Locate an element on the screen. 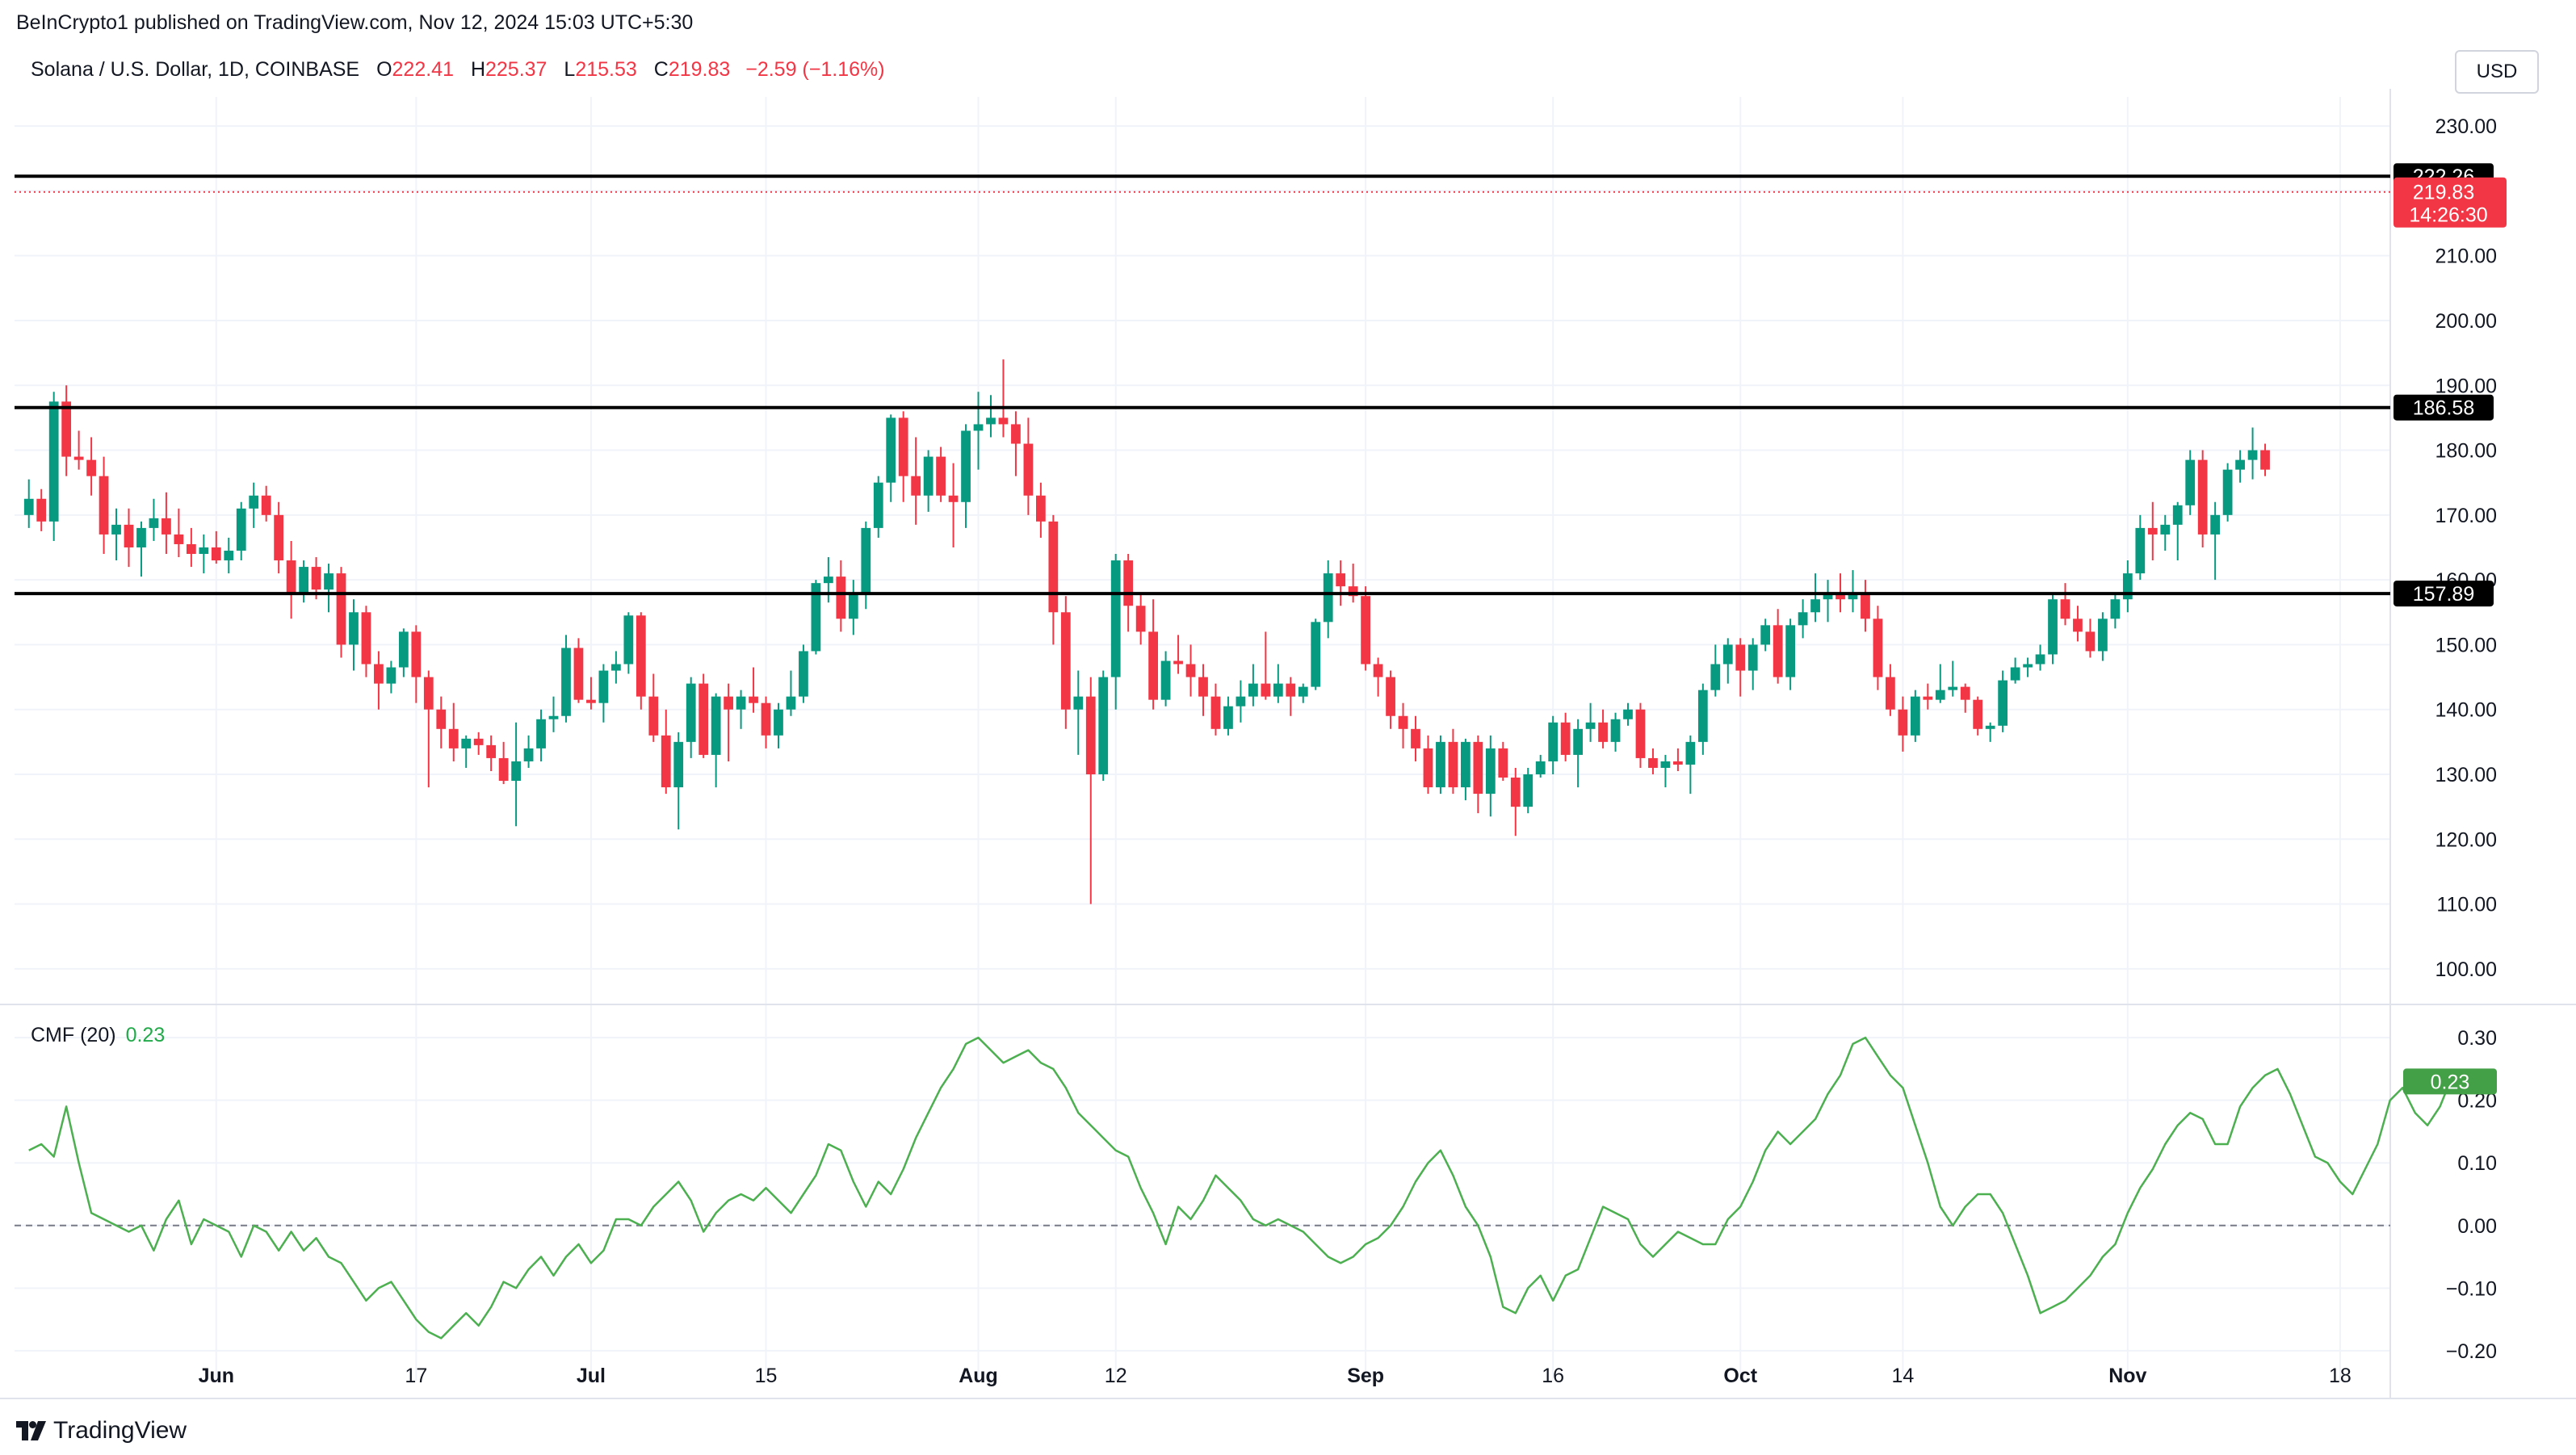  cmf-legend-name: CMF (20) is located at coordinates (73, 1035).